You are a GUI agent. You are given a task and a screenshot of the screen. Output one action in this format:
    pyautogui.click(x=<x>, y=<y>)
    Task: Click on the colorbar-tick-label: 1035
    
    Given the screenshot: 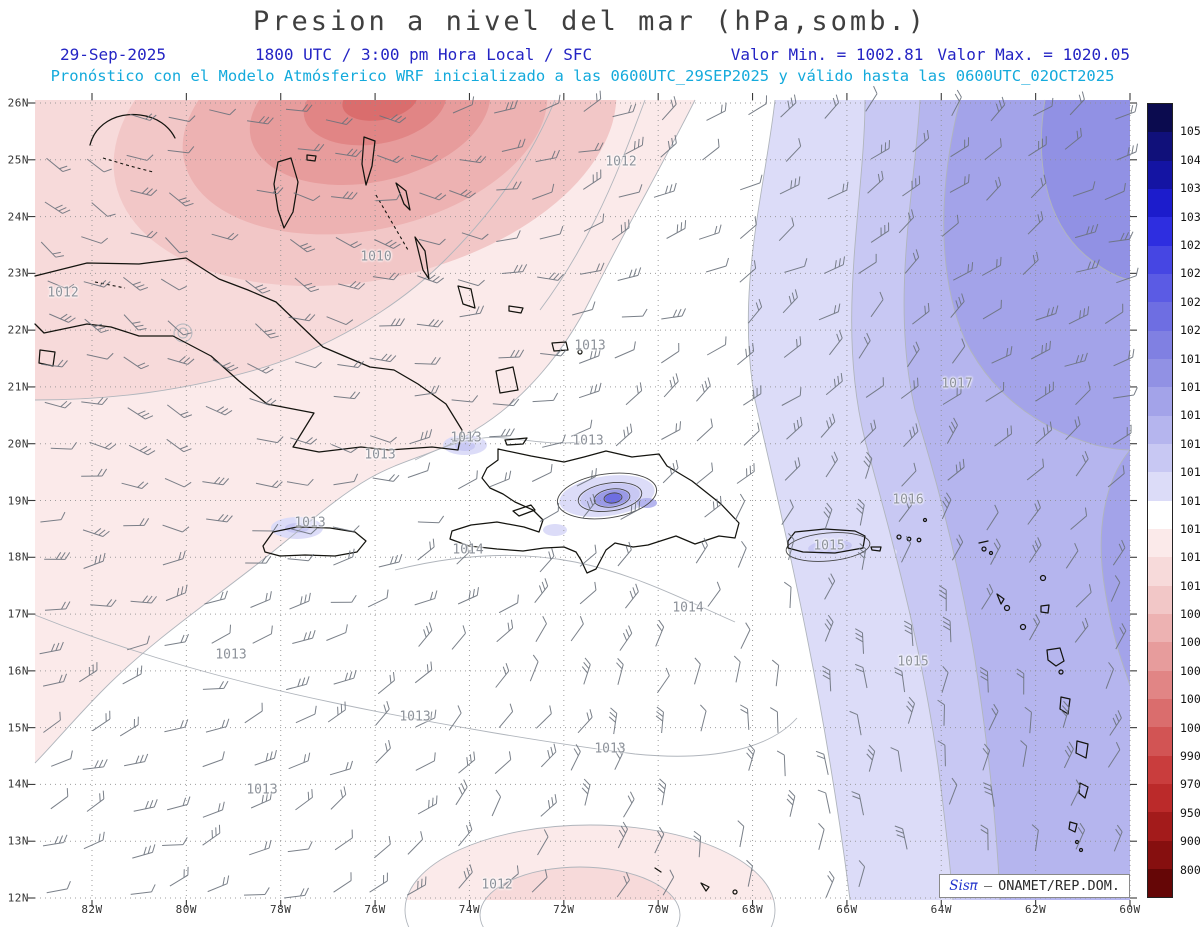 What is the action you would take?
    pyautogui.click(x=1190, y=188)
    